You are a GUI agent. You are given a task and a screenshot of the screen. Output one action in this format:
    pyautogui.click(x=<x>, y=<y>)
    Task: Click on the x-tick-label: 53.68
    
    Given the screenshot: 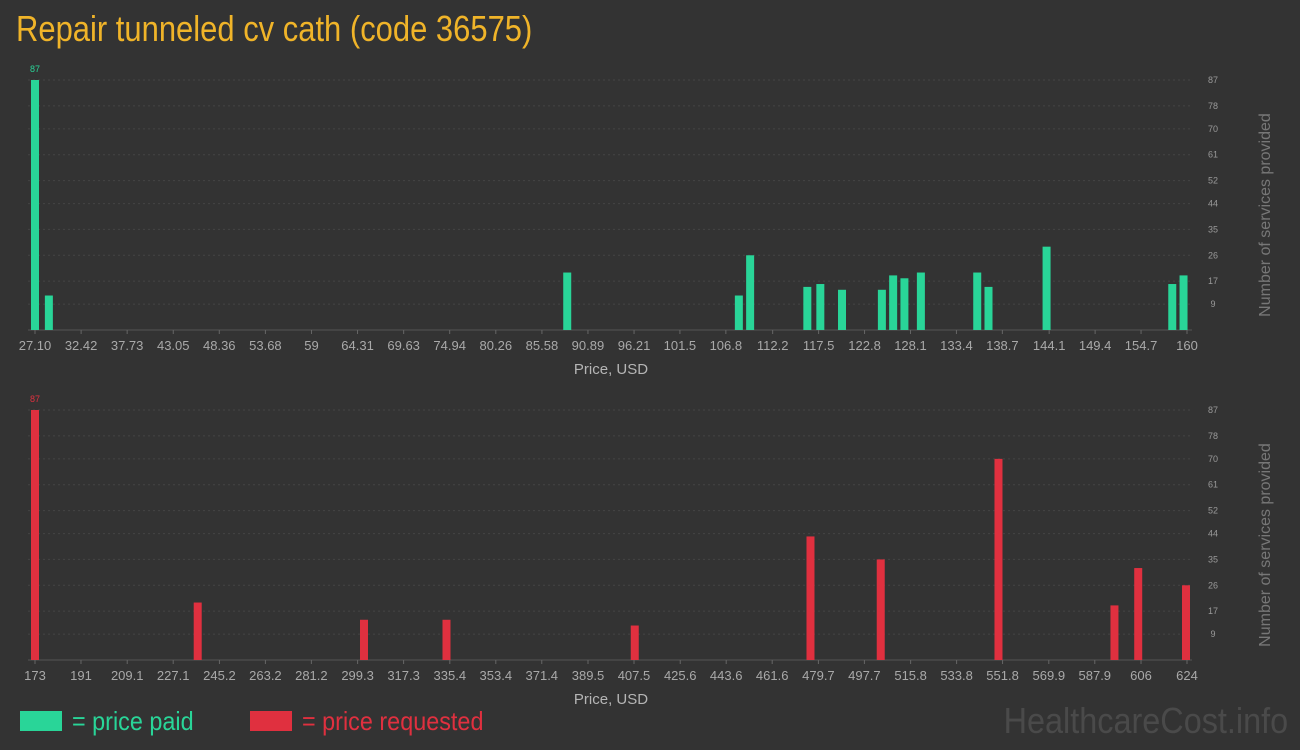 What is the action you would take?
    pyautogui.click(x=265, y=345)
    